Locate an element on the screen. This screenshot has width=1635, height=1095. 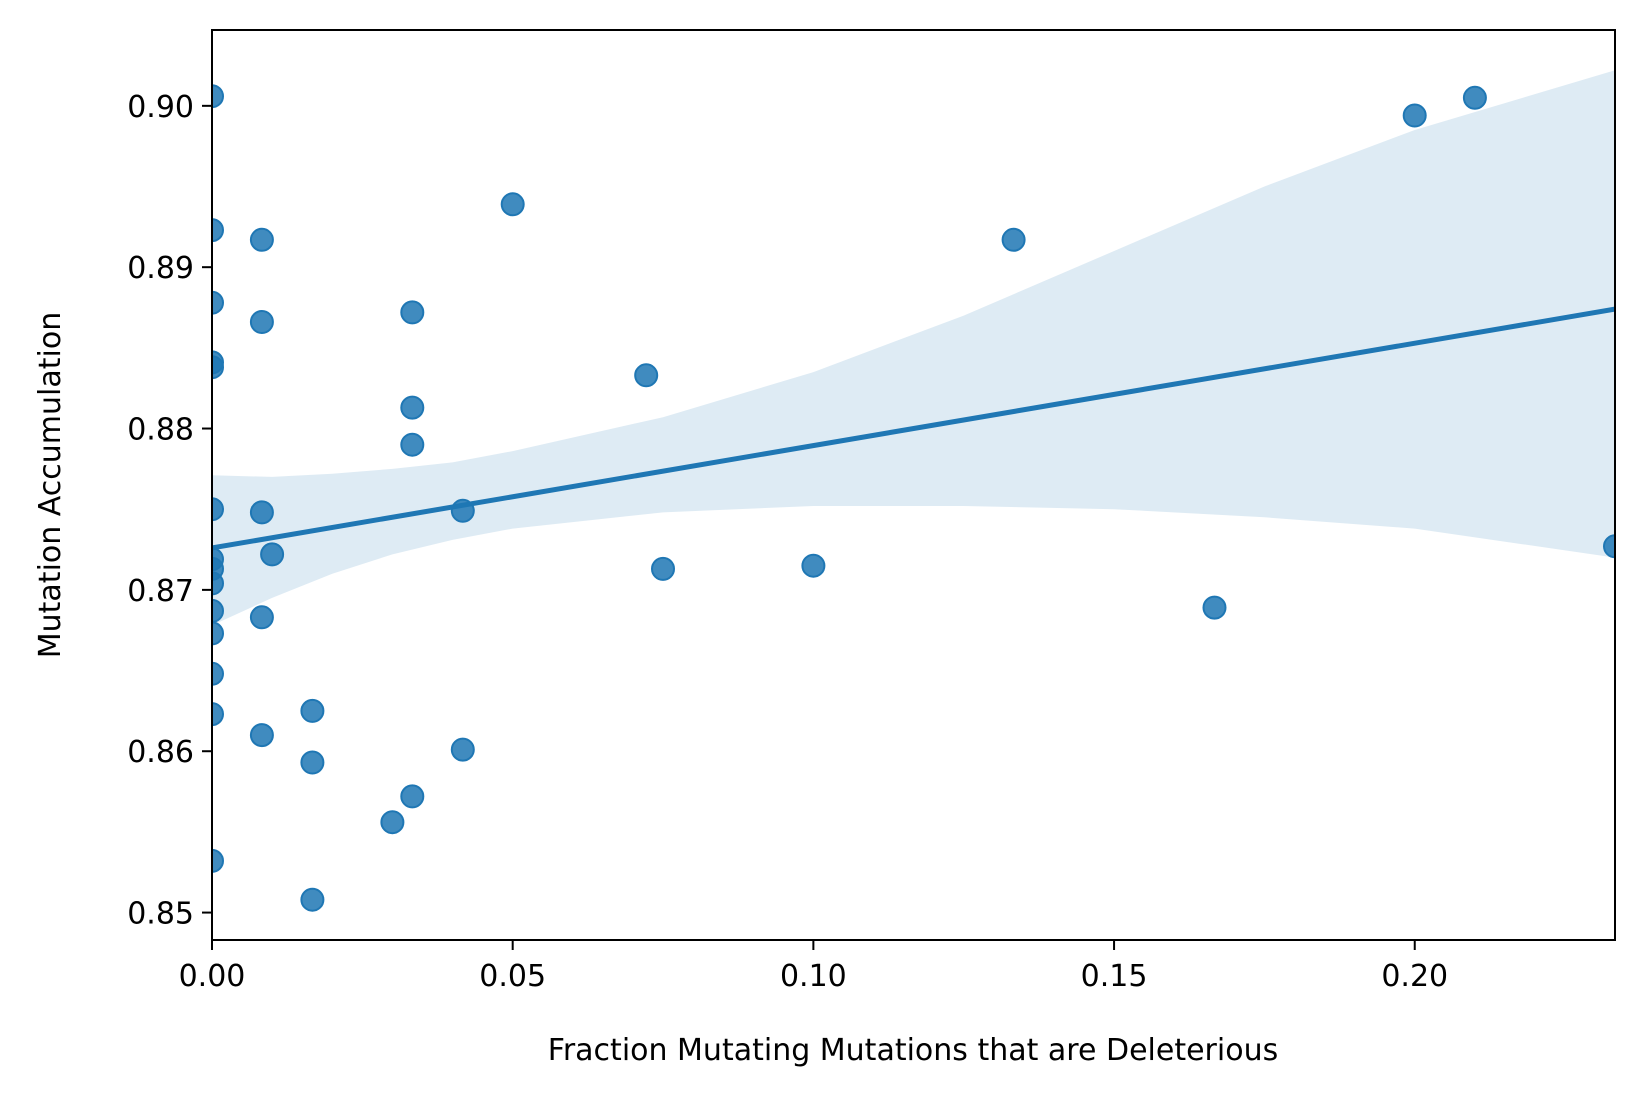
x-axis: 0.00 0.05 0.10 0.15 0.20 is located at coordinates (813, 967).